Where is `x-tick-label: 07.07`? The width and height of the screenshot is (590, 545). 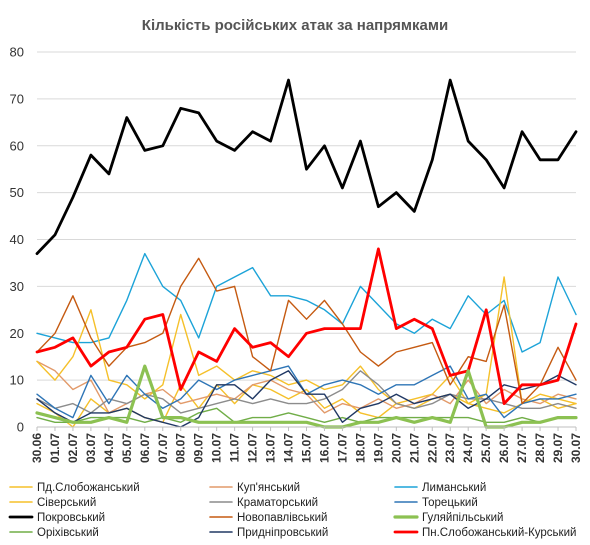
x-tick-label: 07.07 is located at coordinates (163, 448).